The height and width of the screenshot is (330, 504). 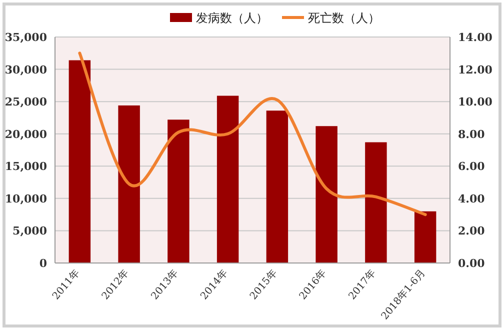 I want to click on y-tick-label: 25,000, so click(x=26, y=102).